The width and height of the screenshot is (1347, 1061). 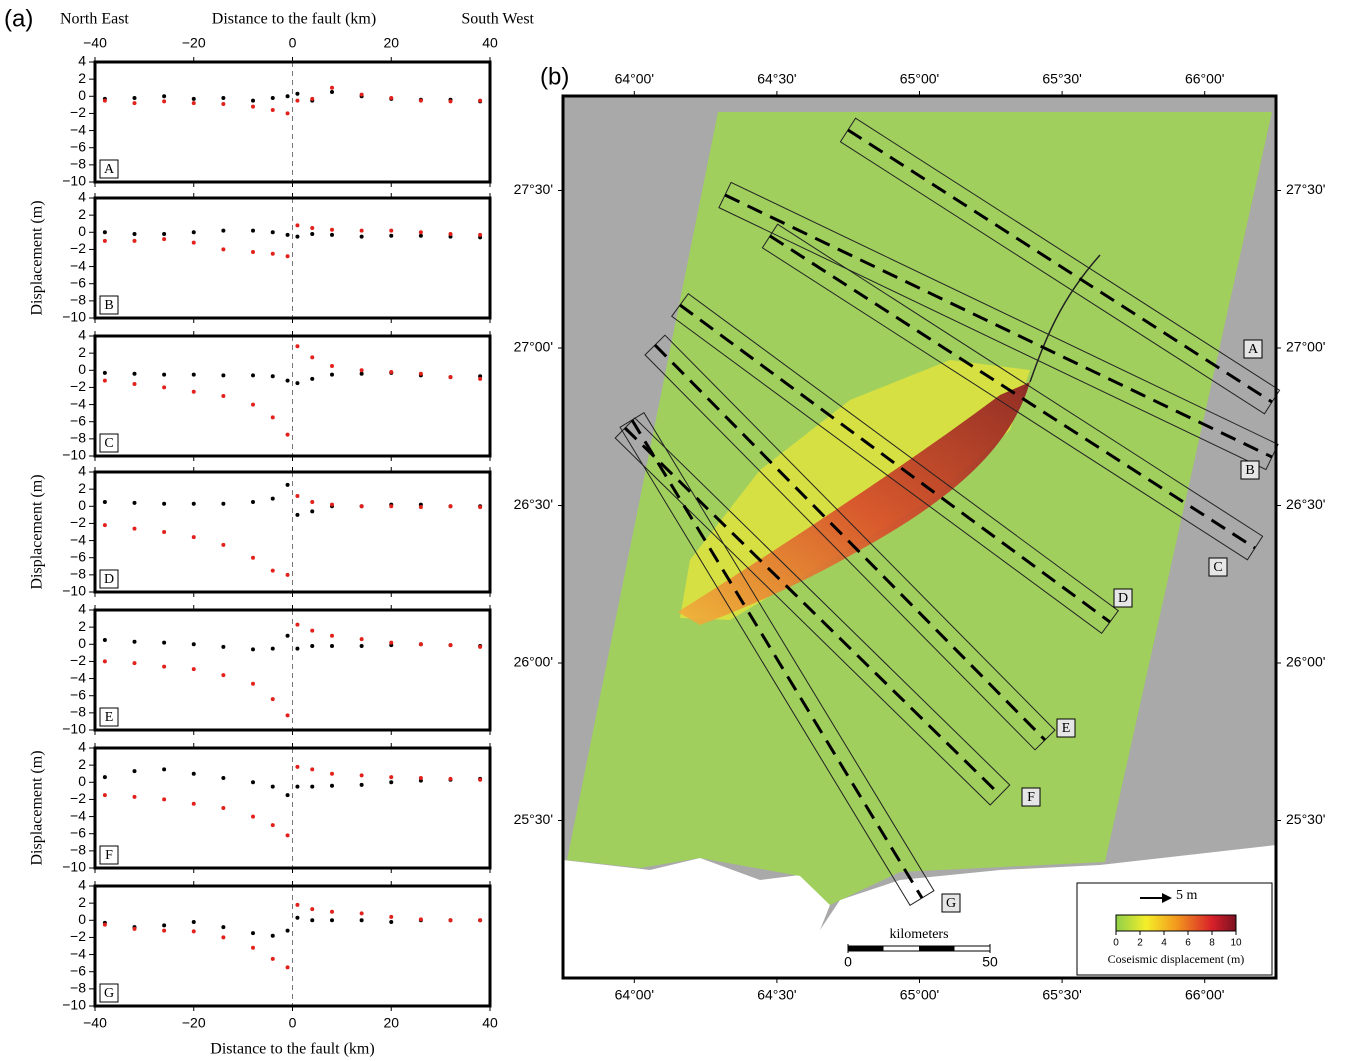 What do you see at coordinates (74, 591) in the screenshot?
I see `y-tick-label: −10` at bounding box center [74, 591].